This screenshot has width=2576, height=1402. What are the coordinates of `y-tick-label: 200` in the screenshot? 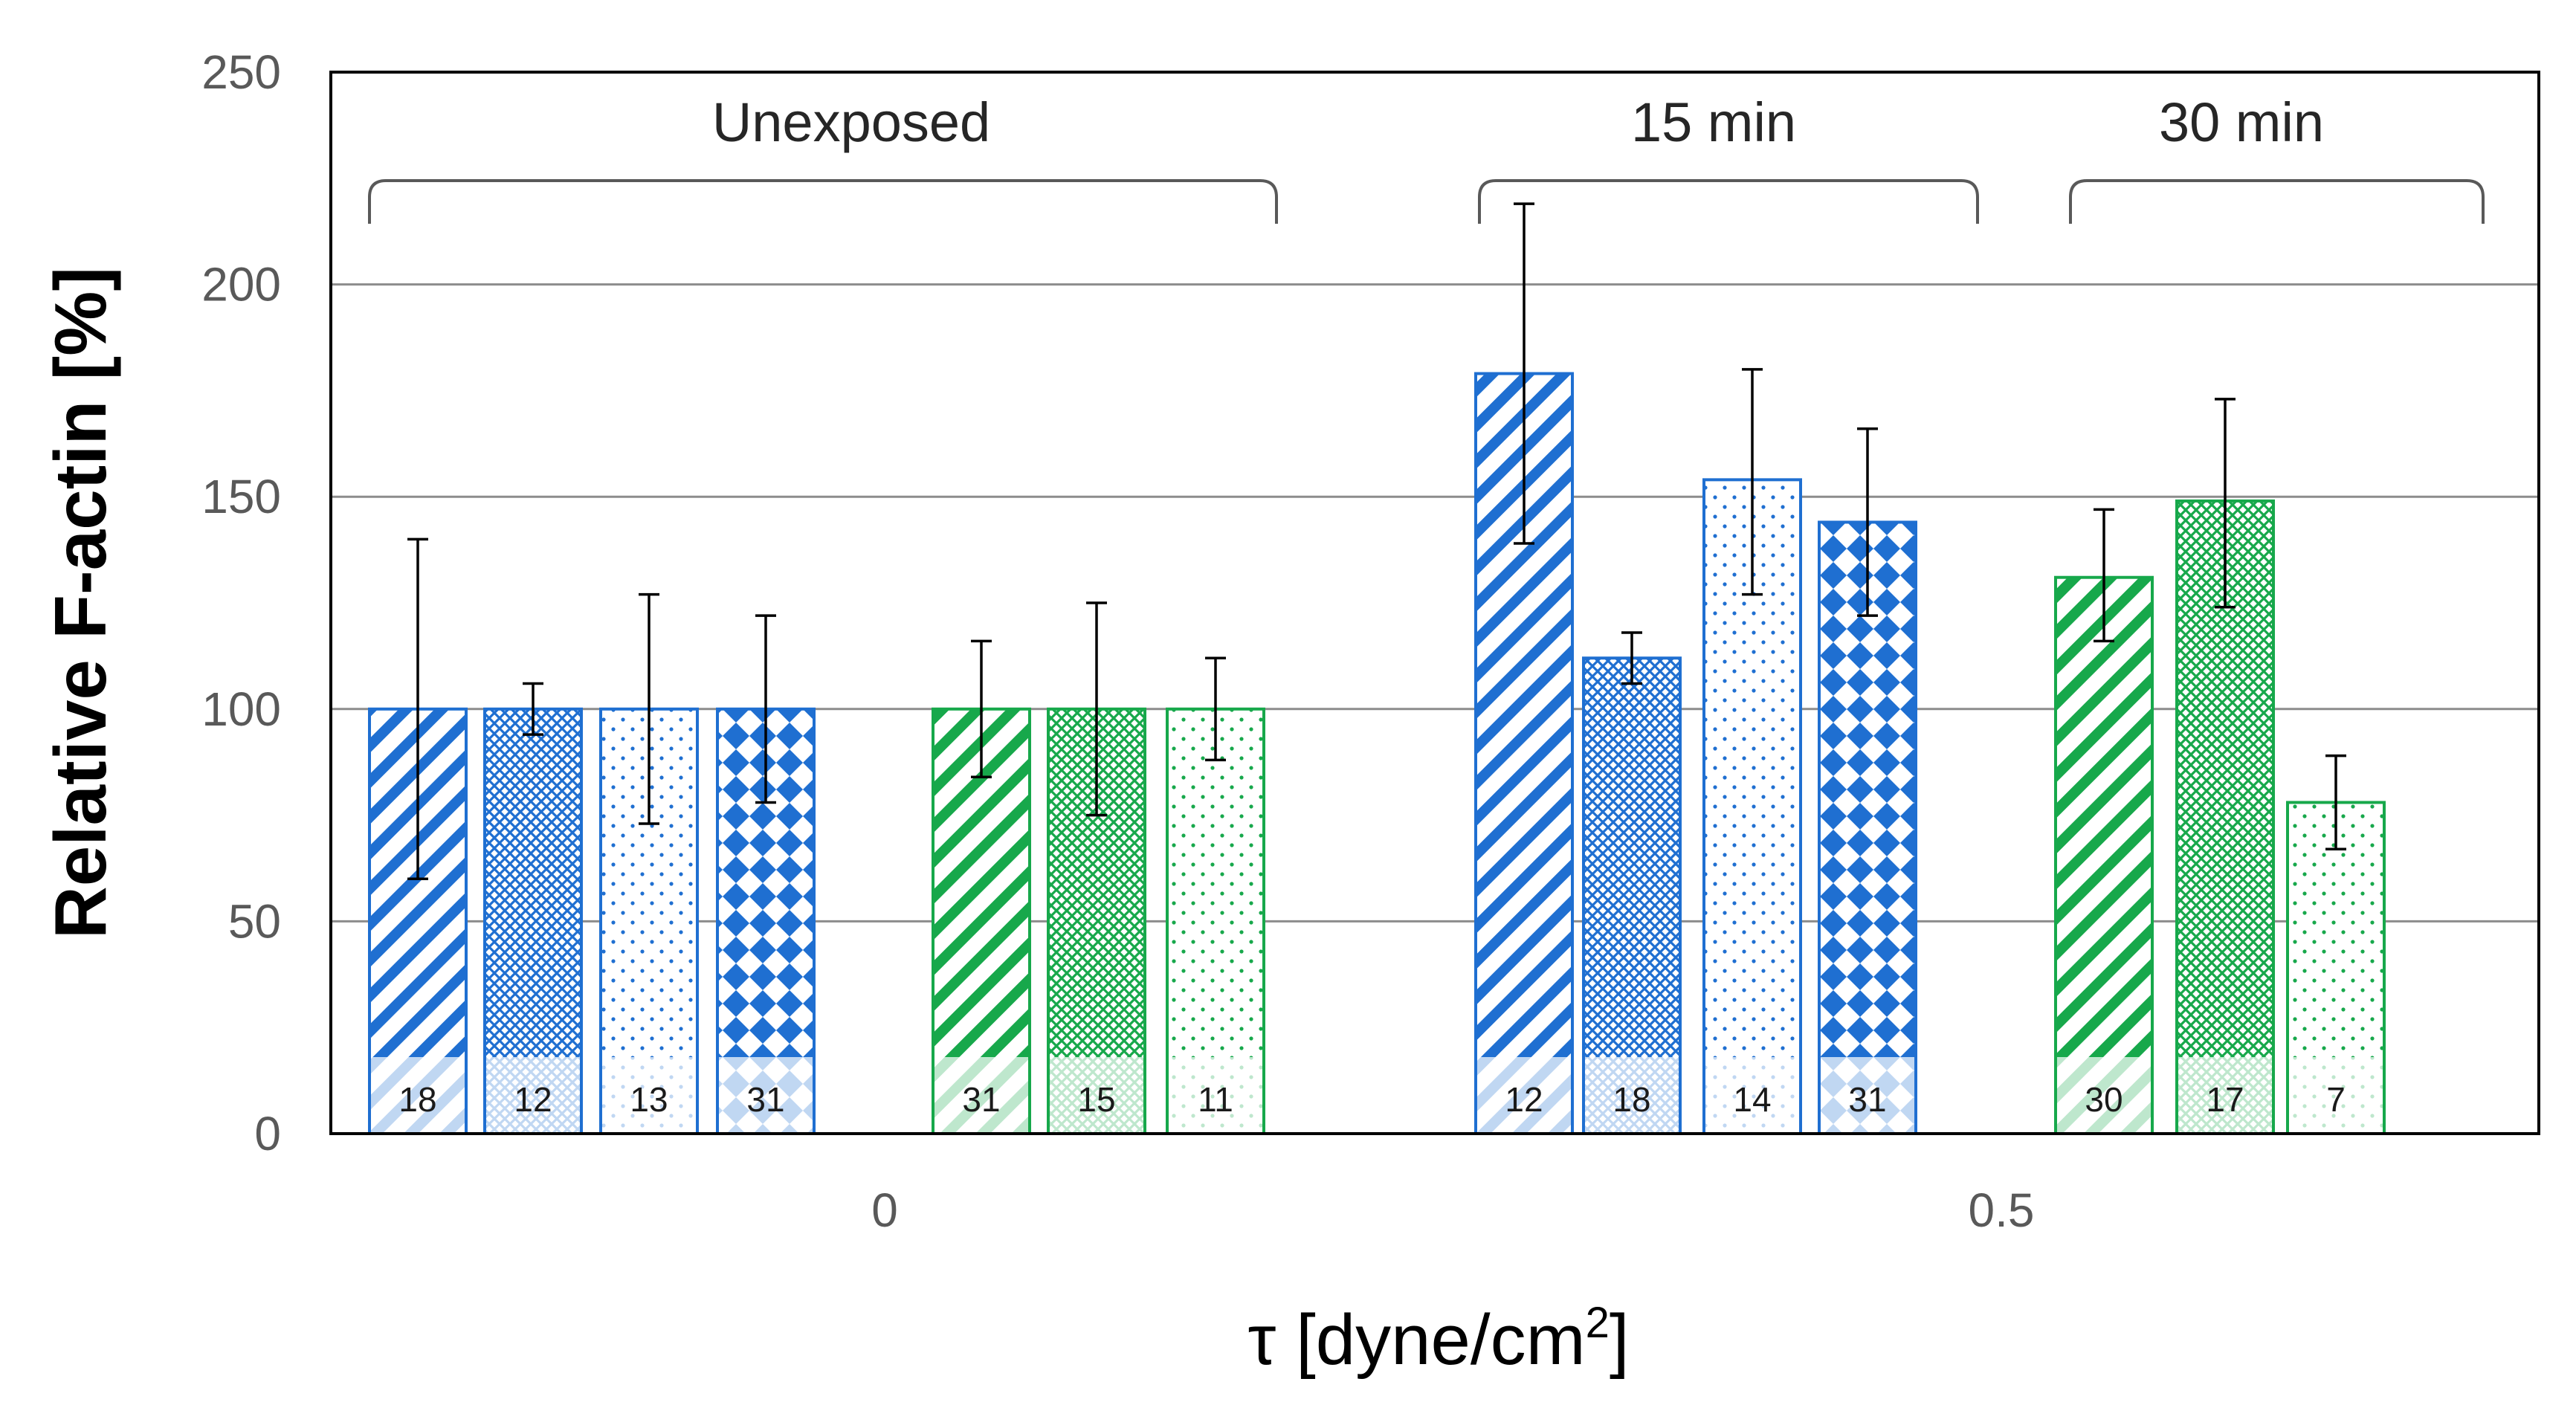 It's located at (241, 284).